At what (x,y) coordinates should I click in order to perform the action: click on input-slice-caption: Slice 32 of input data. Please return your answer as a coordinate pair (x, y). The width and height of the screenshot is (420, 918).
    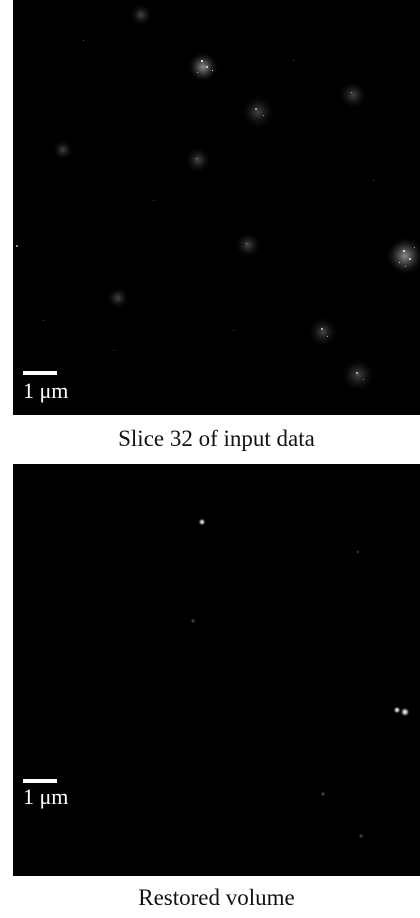
    Looking at the image, I should click on (216, 438).